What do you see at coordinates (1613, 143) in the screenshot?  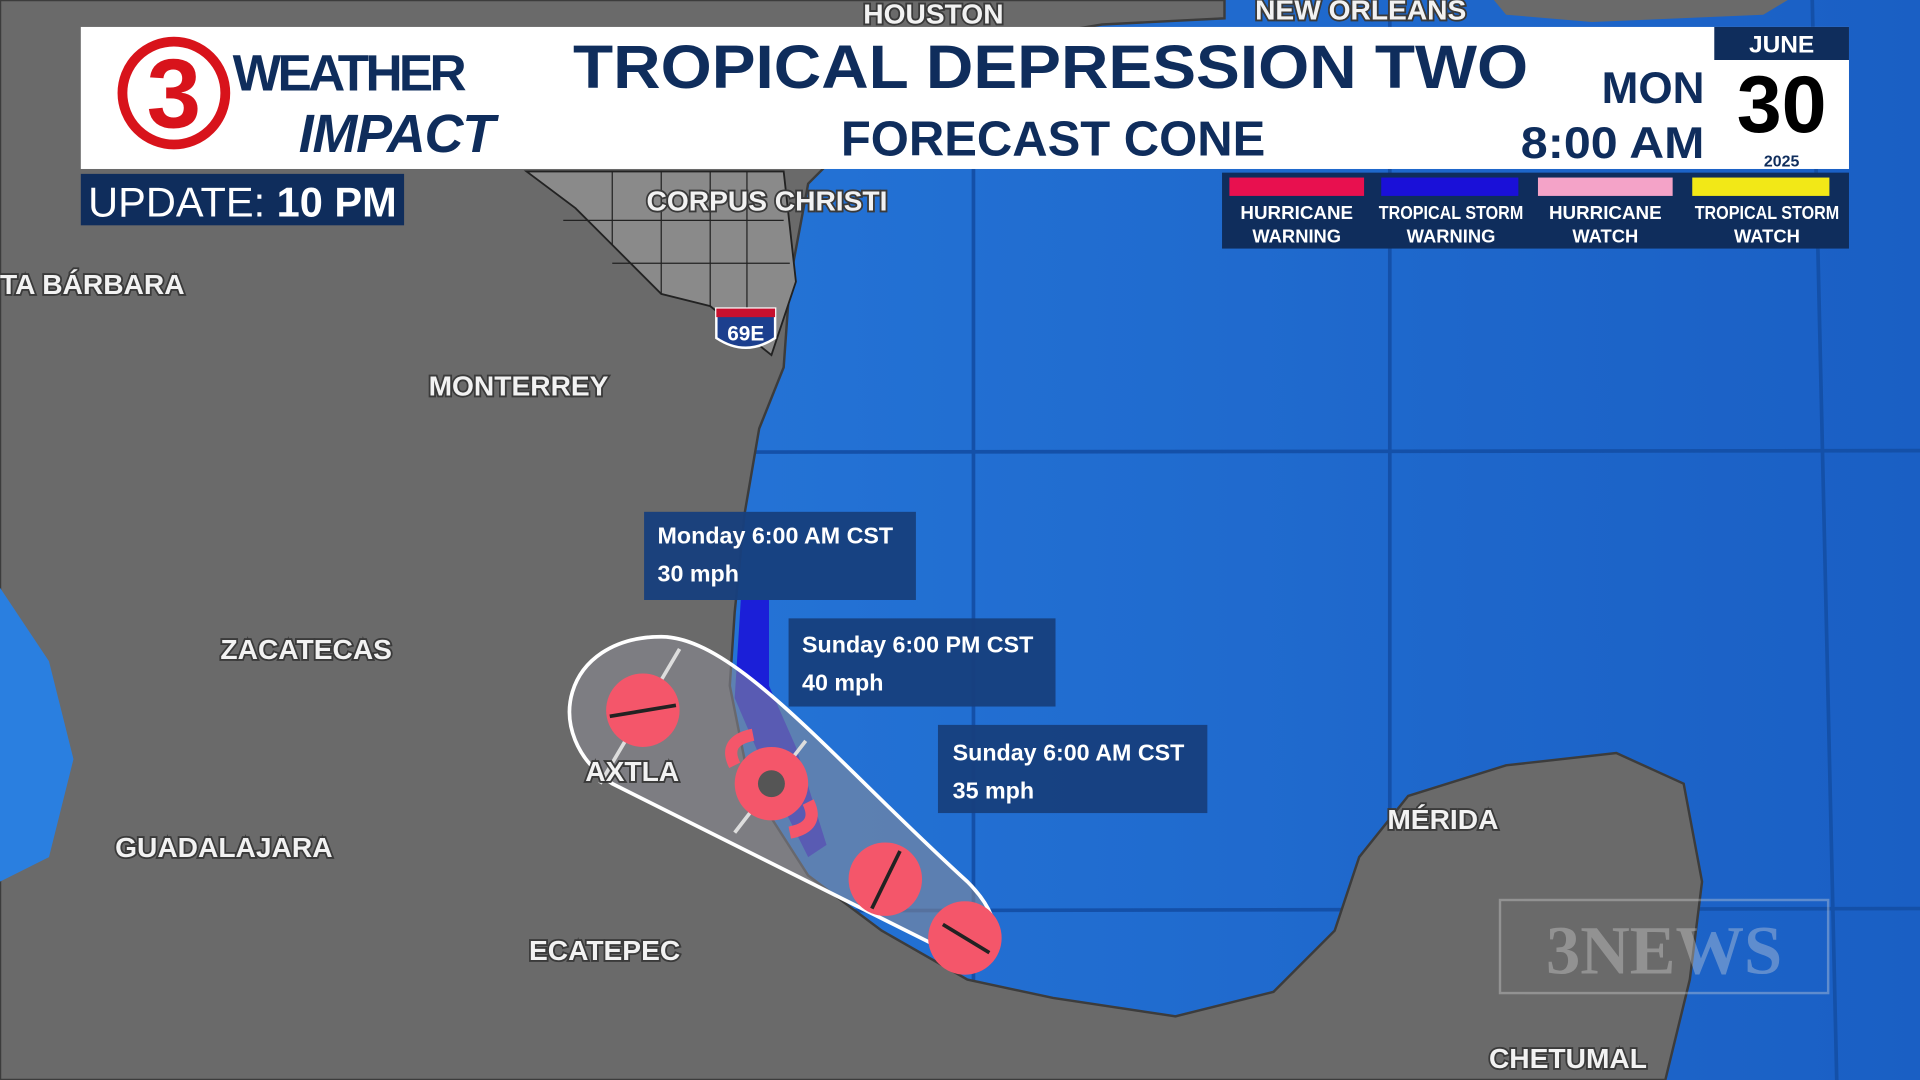 I see `svg-text: 8:00 AM` at bounding box center [1613, 143].